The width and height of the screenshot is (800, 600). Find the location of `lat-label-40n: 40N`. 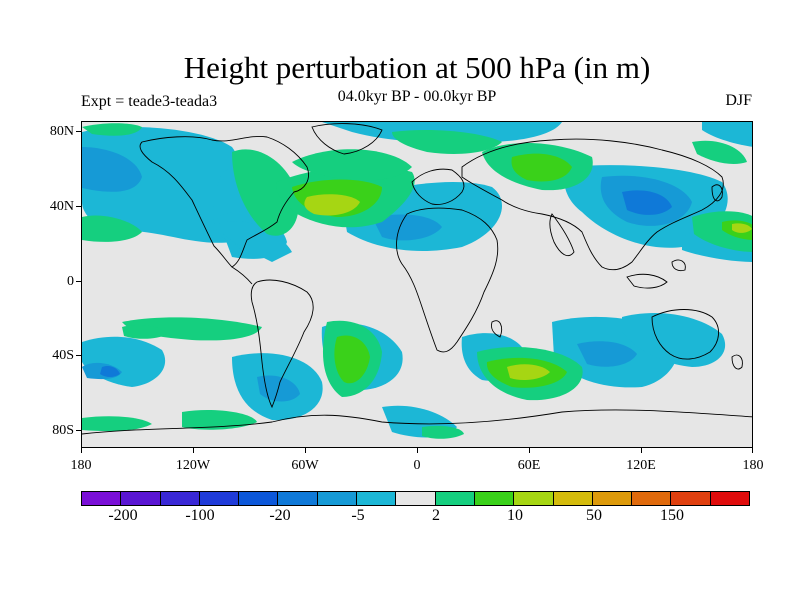

lat-label-40n: 40N is located at coordinates (61, 206).